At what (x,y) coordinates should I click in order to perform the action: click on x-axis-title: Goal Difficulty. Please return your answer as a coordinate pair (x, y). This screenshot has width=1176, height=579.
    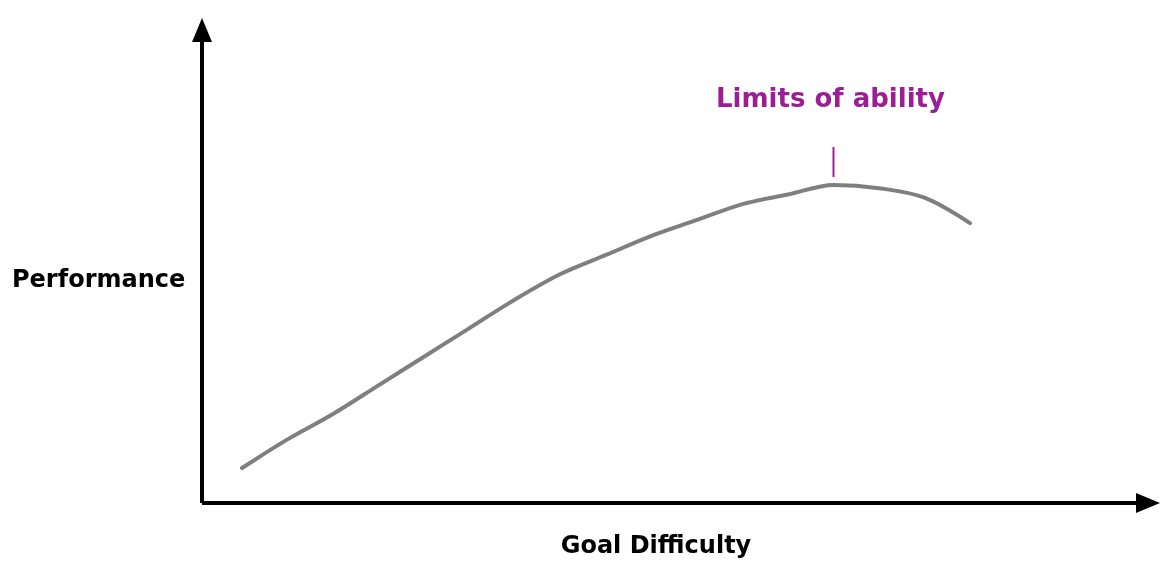
    Looking at the image, I should click on (656, 545).